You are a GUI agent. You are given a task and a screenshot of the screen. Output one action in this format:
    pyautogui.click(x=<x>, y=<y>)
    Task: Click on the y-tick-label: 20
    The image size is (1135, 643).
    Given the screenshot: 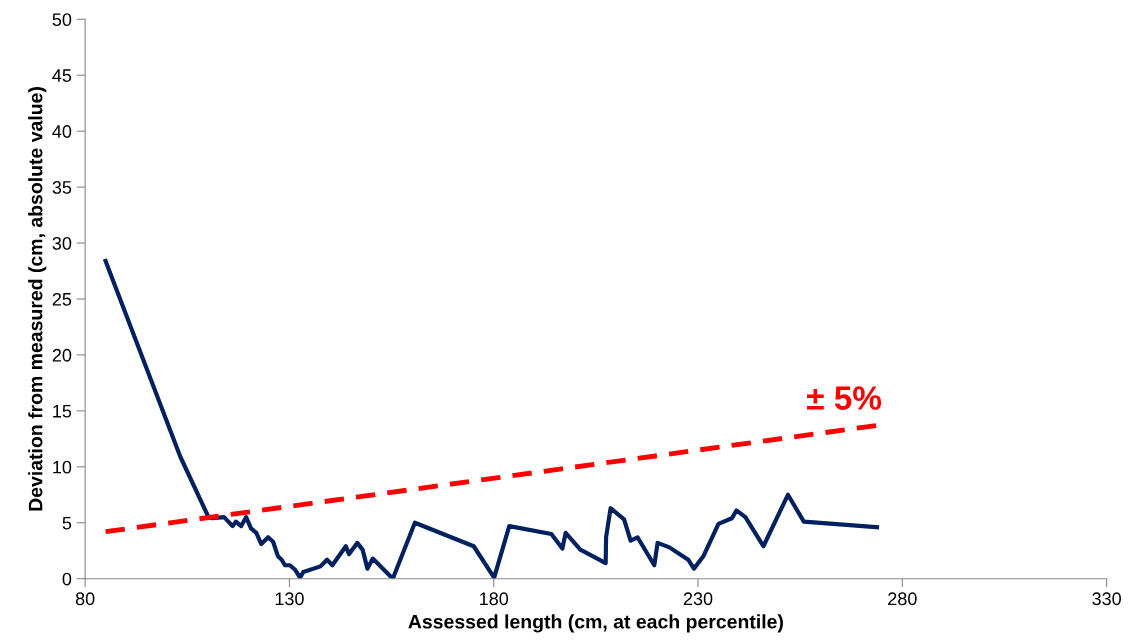 What is the action you would take?
    pyautogui.click(x=62, y=355)
    